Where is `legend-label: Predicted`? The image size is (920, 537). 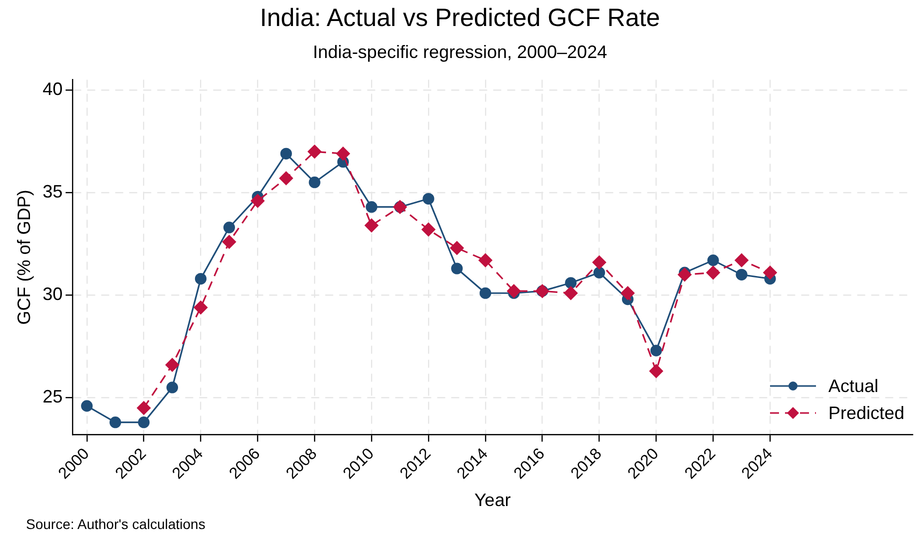 legend-label: Predicted is located at coordinates (866, 413).